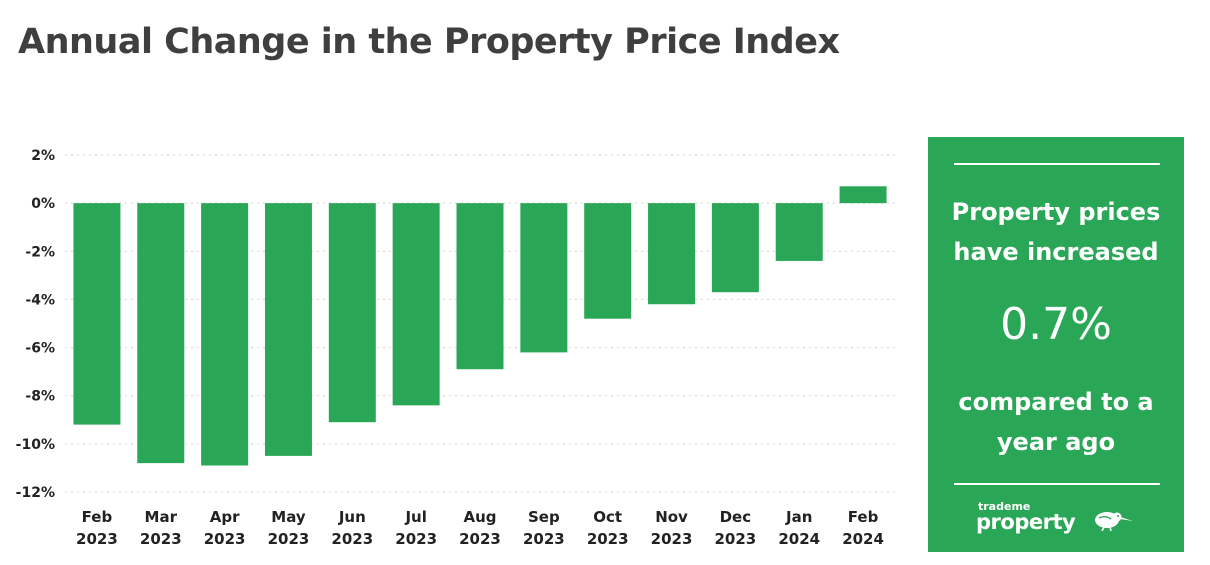 The width and height of the screenshot is (1210, 565). I want to click on x-tick-label: Jul, so click(415, 517).